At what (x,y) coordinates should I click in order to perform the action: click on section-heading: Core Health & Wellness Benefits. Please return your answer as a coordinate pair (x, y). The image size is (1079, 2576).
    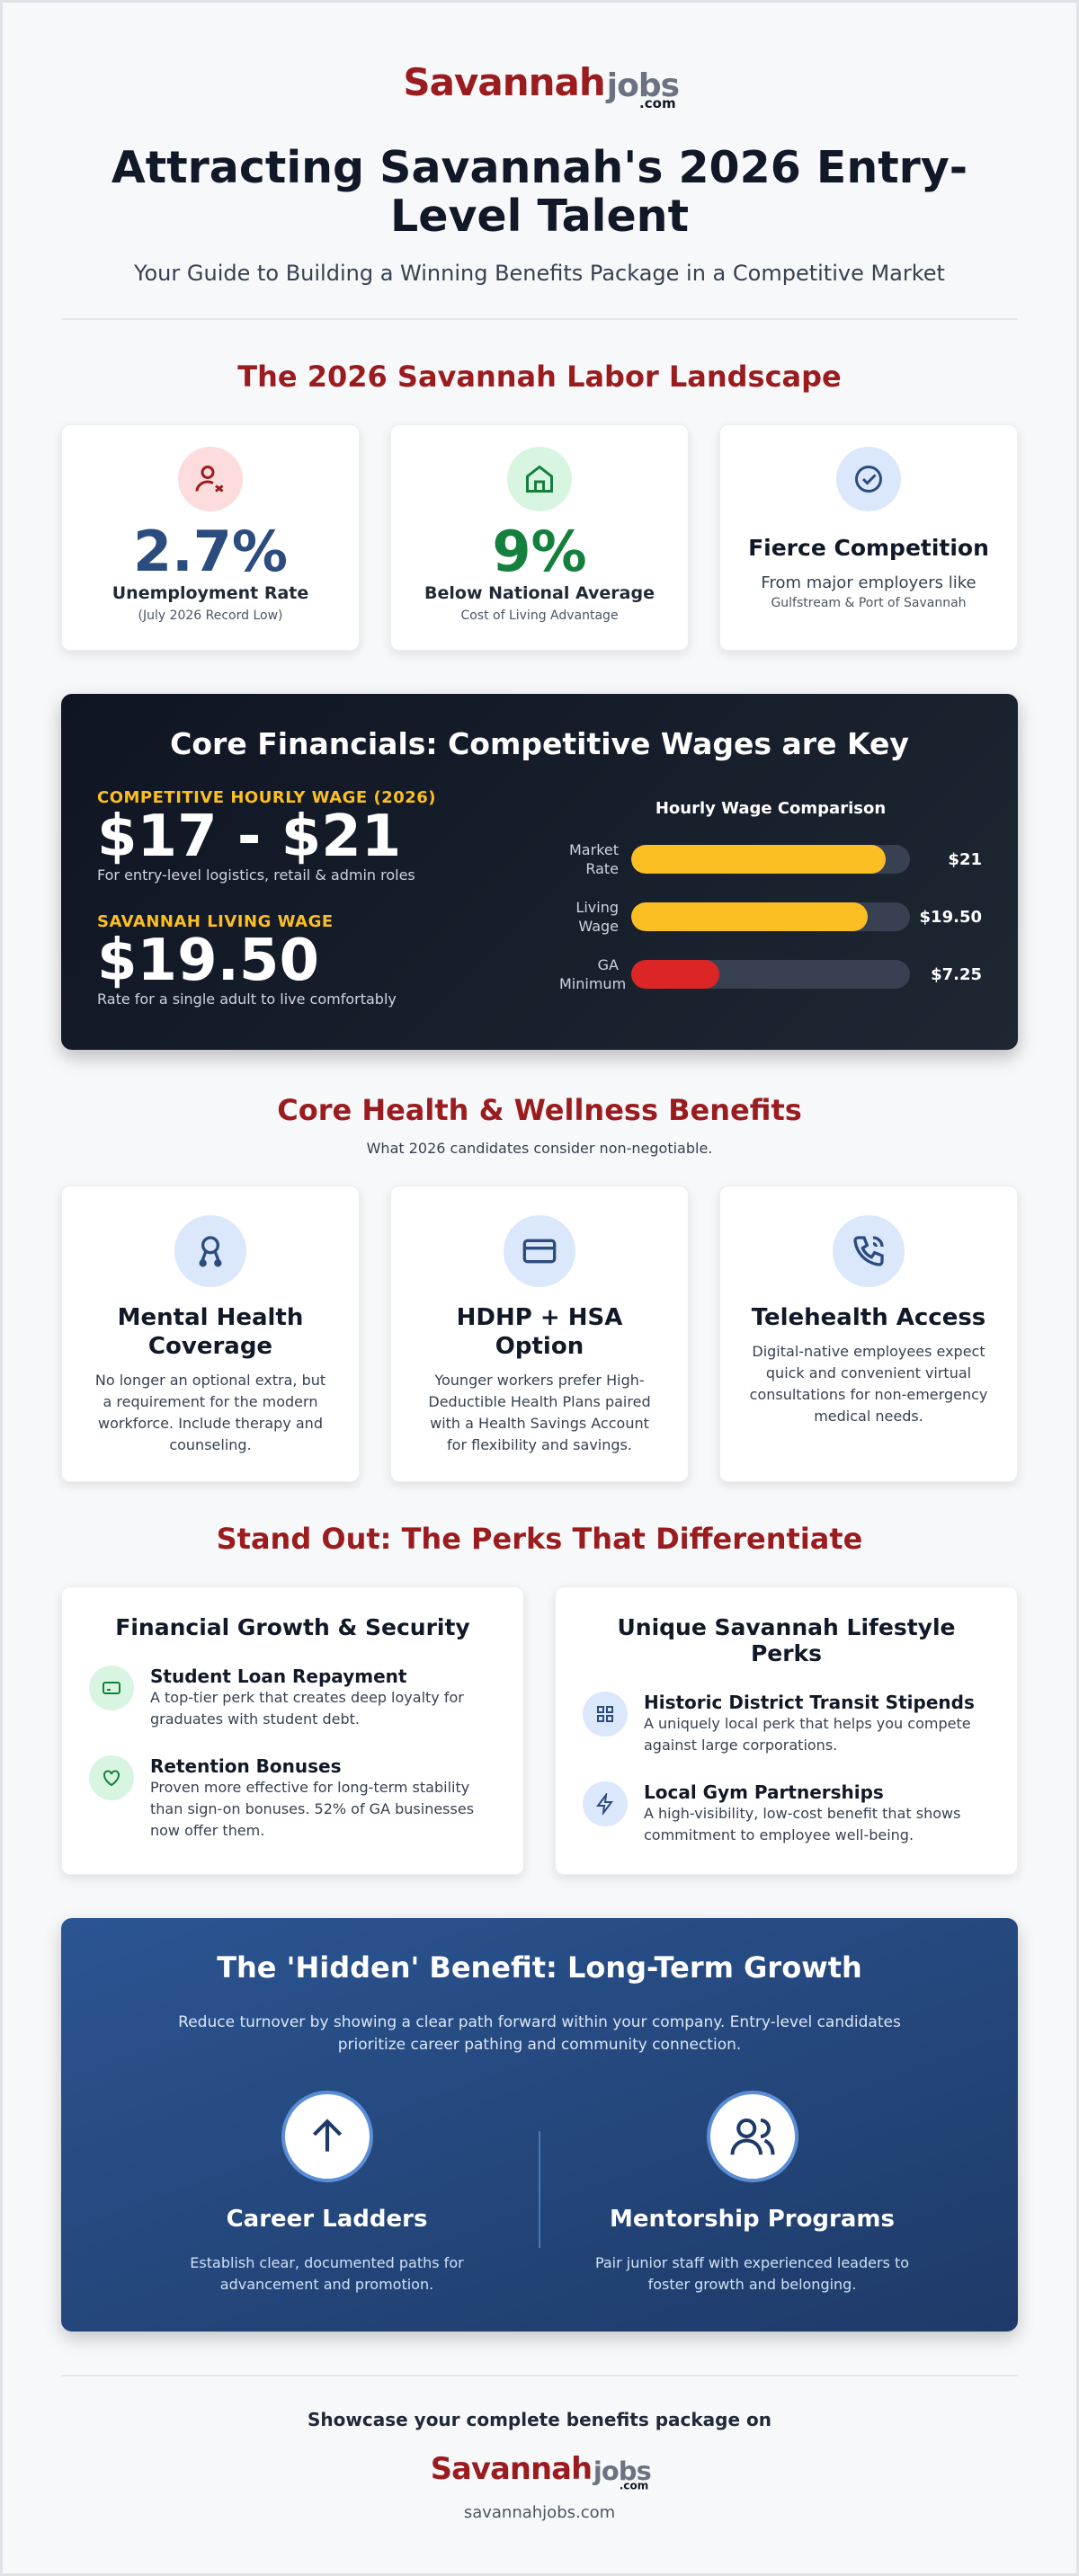
    Looking at the image, I should click on (539, 1110).